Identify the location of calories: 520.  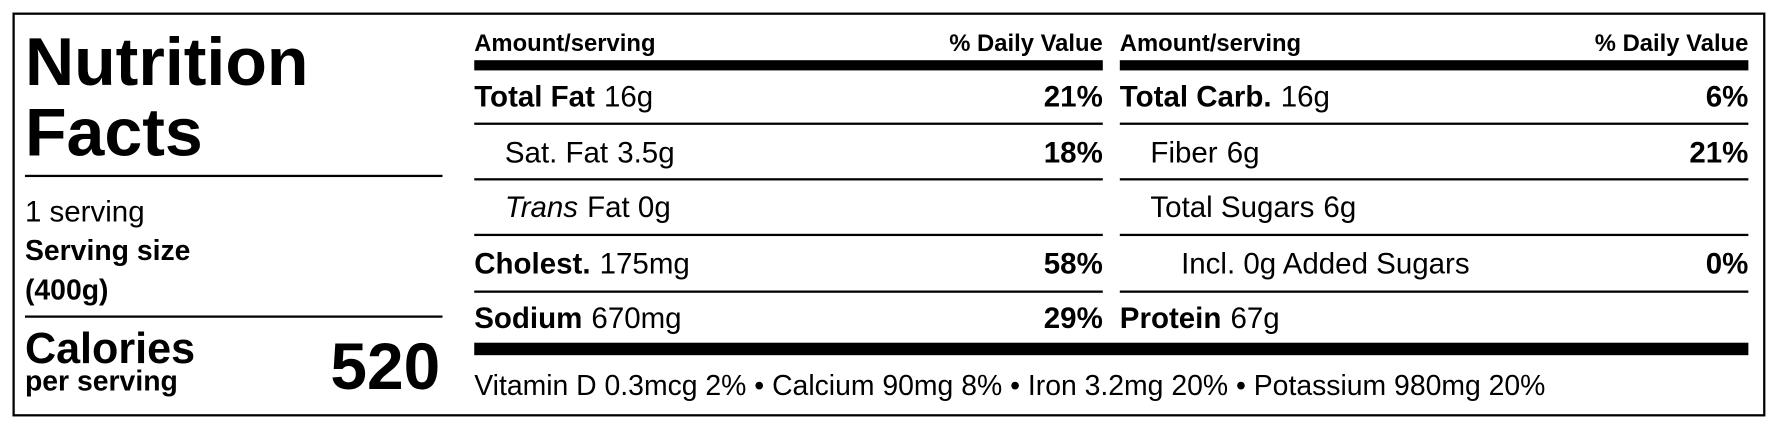
(385, 366).